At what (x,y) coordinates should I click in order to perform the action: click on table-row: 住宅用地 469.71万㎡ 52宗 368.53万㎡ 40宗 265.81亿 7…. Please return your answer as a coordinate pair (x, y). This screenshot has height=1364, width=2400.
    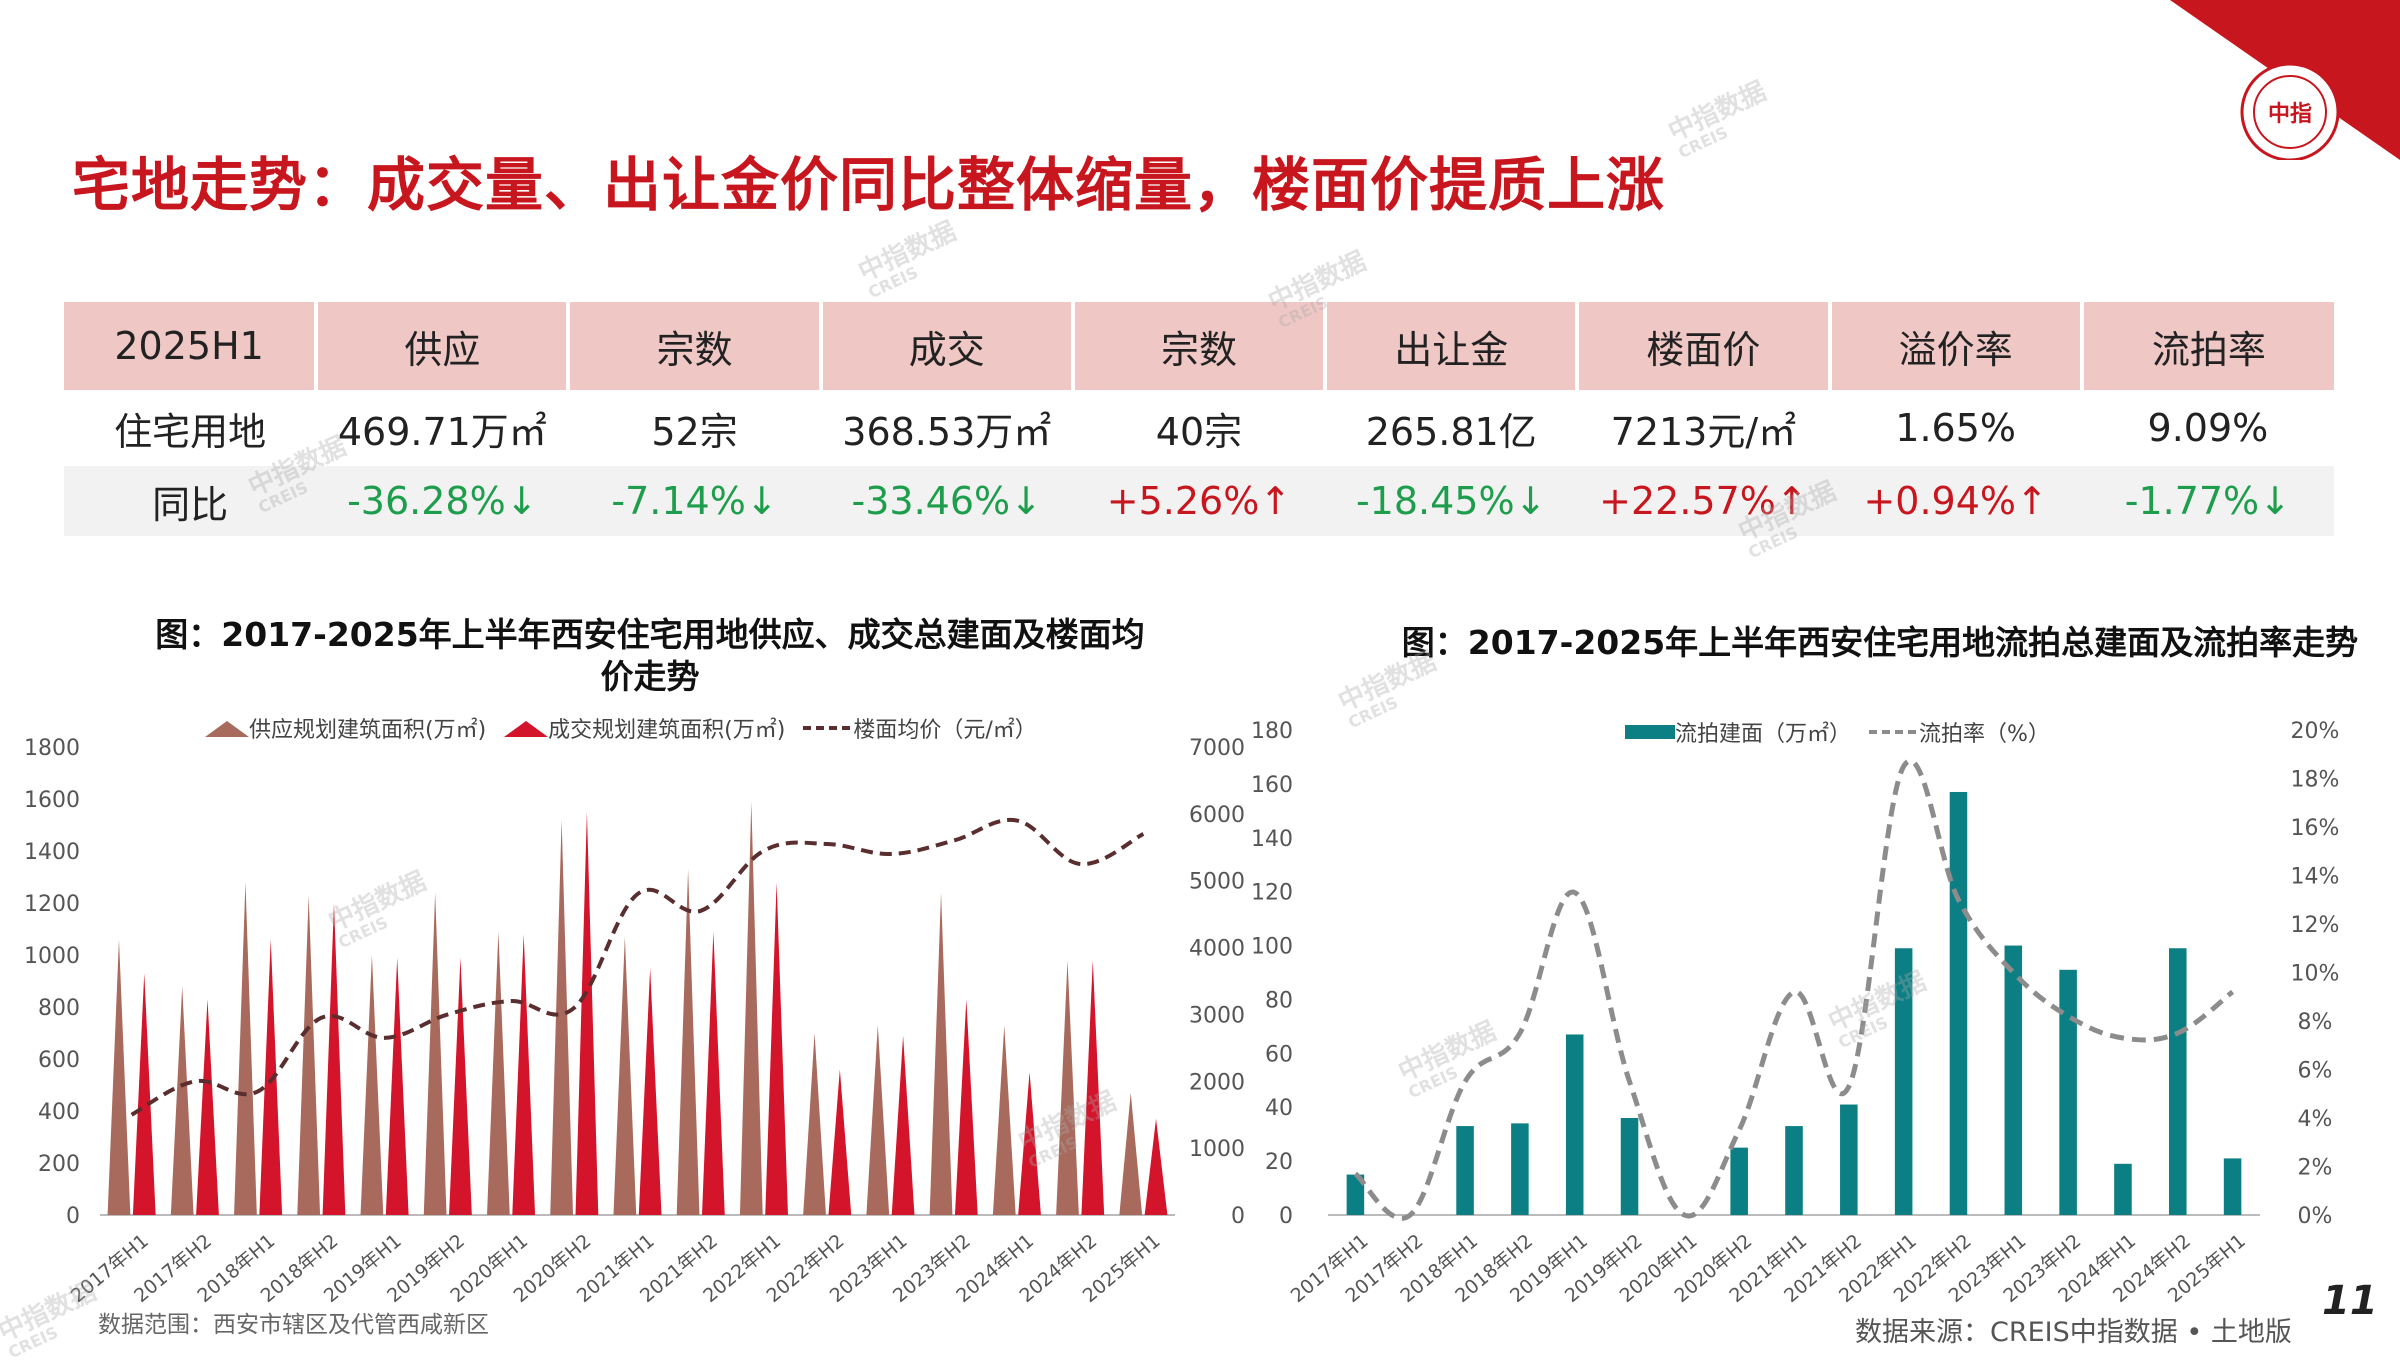
    Looking at the image, I should click on (1199, 428).